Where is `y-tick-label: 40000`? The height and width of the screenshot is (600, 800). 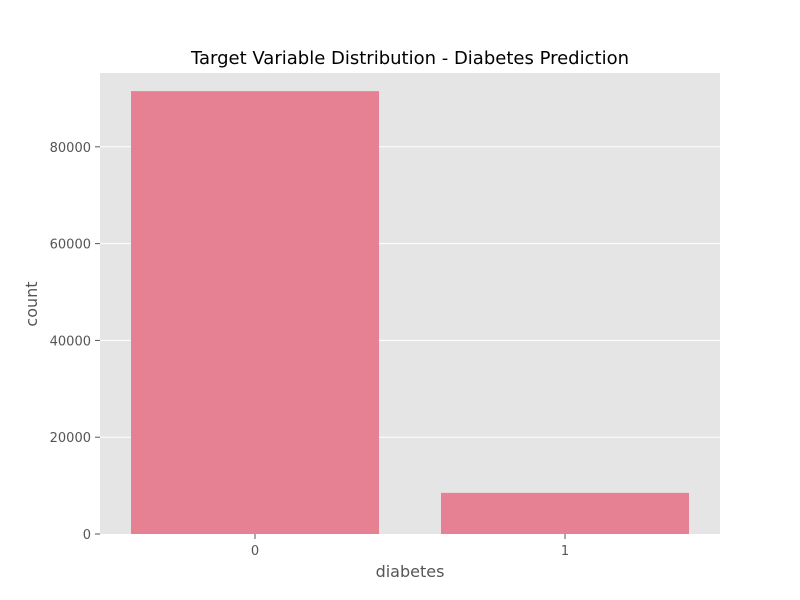
y-tick-label: 40000 is located at coordinates (70, 341).